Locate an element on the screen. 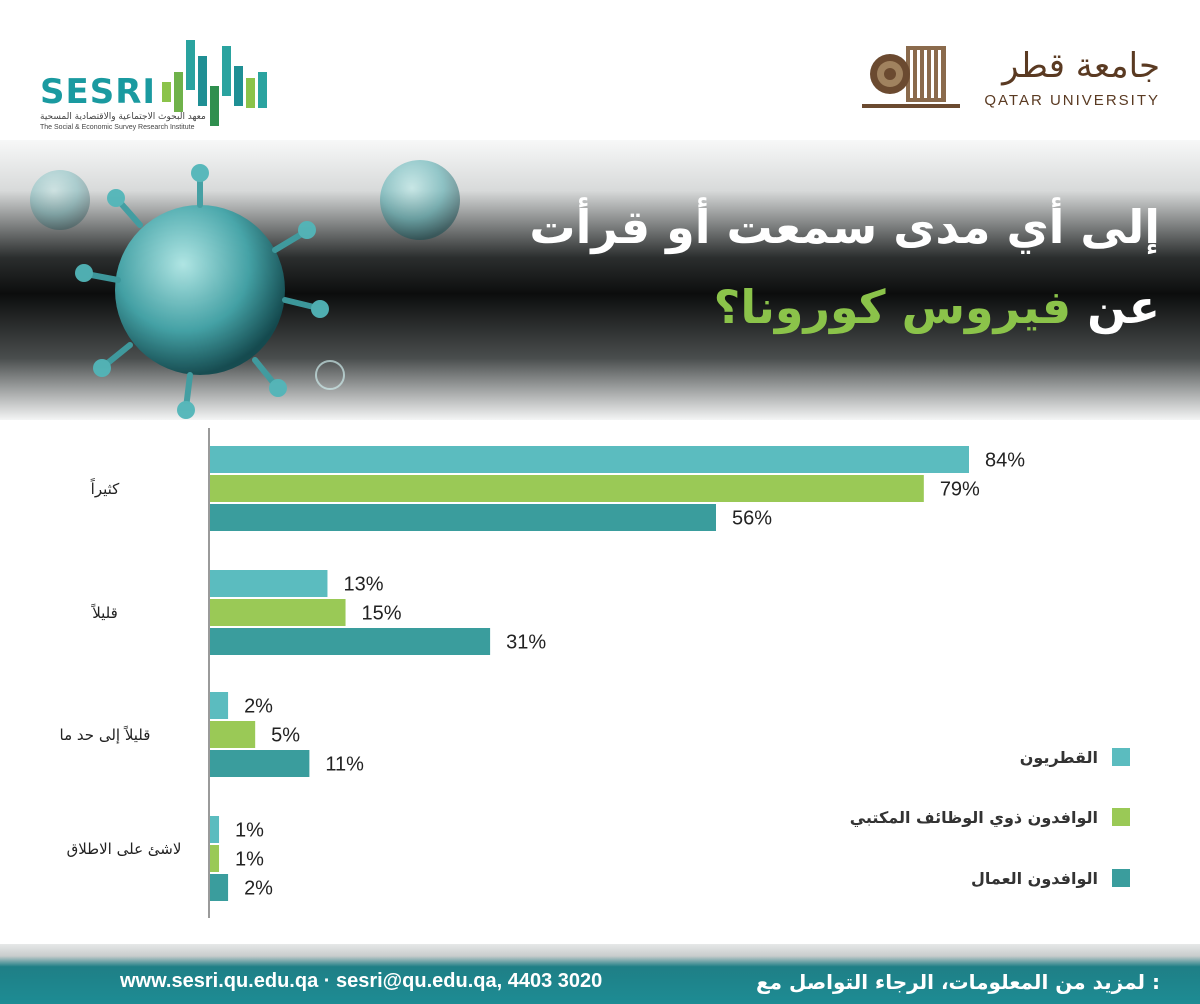 The width and height of the screenshot is (1200, 1004). title-prefix: عن is located at coordinates (1123, 307).